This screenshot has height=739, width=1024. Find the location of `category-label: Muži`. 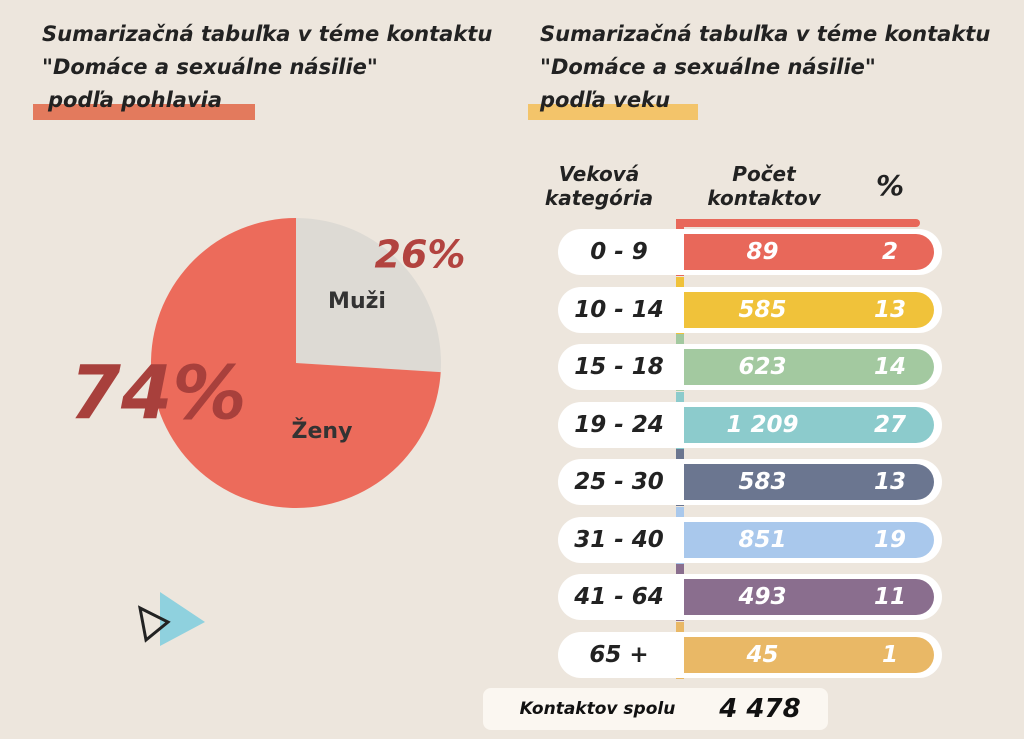

category-label: Muži is located at coordinates (357, 301).